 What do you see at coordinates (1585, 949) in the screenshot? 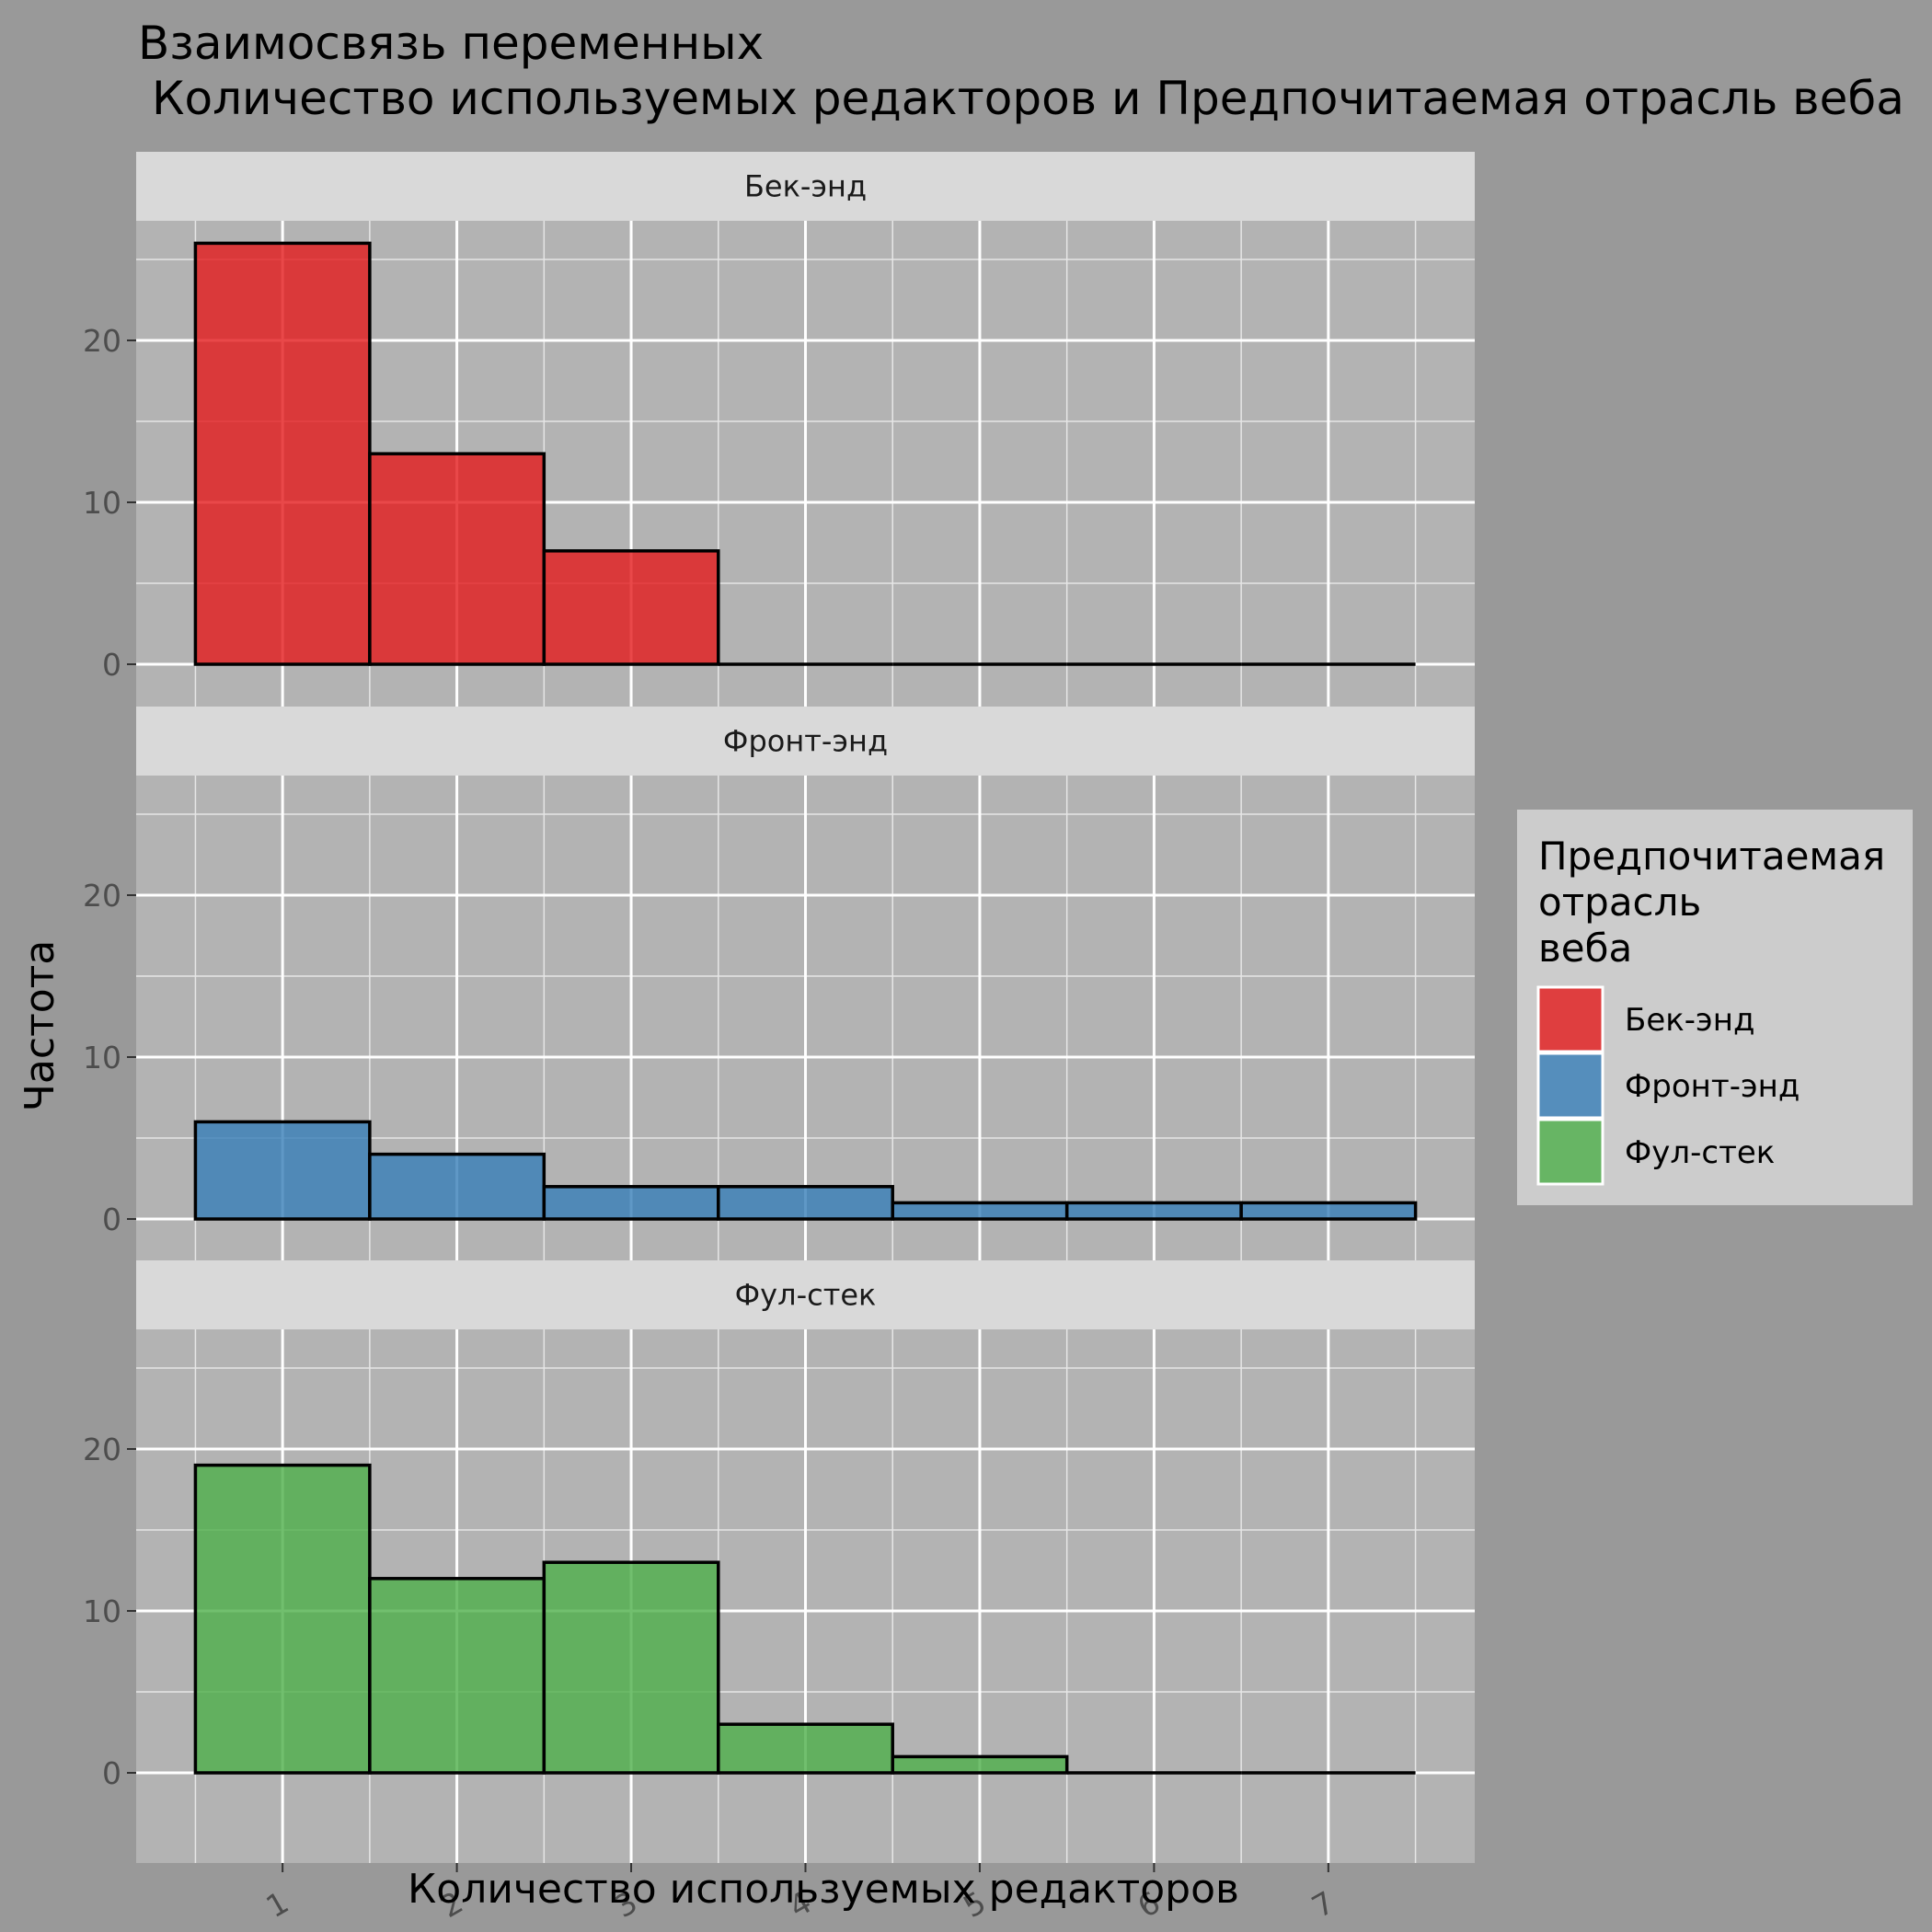
I see `legend-title-line3: веба` at bounding box center [1585, 949].